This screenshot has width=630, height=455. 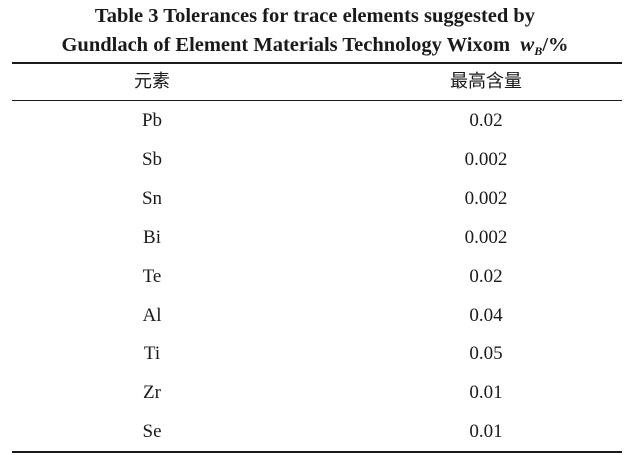 What do you see at coordinates (152, 432) in the screenshot?
I see `cell-element: Se` at bounding box center [152, 432].